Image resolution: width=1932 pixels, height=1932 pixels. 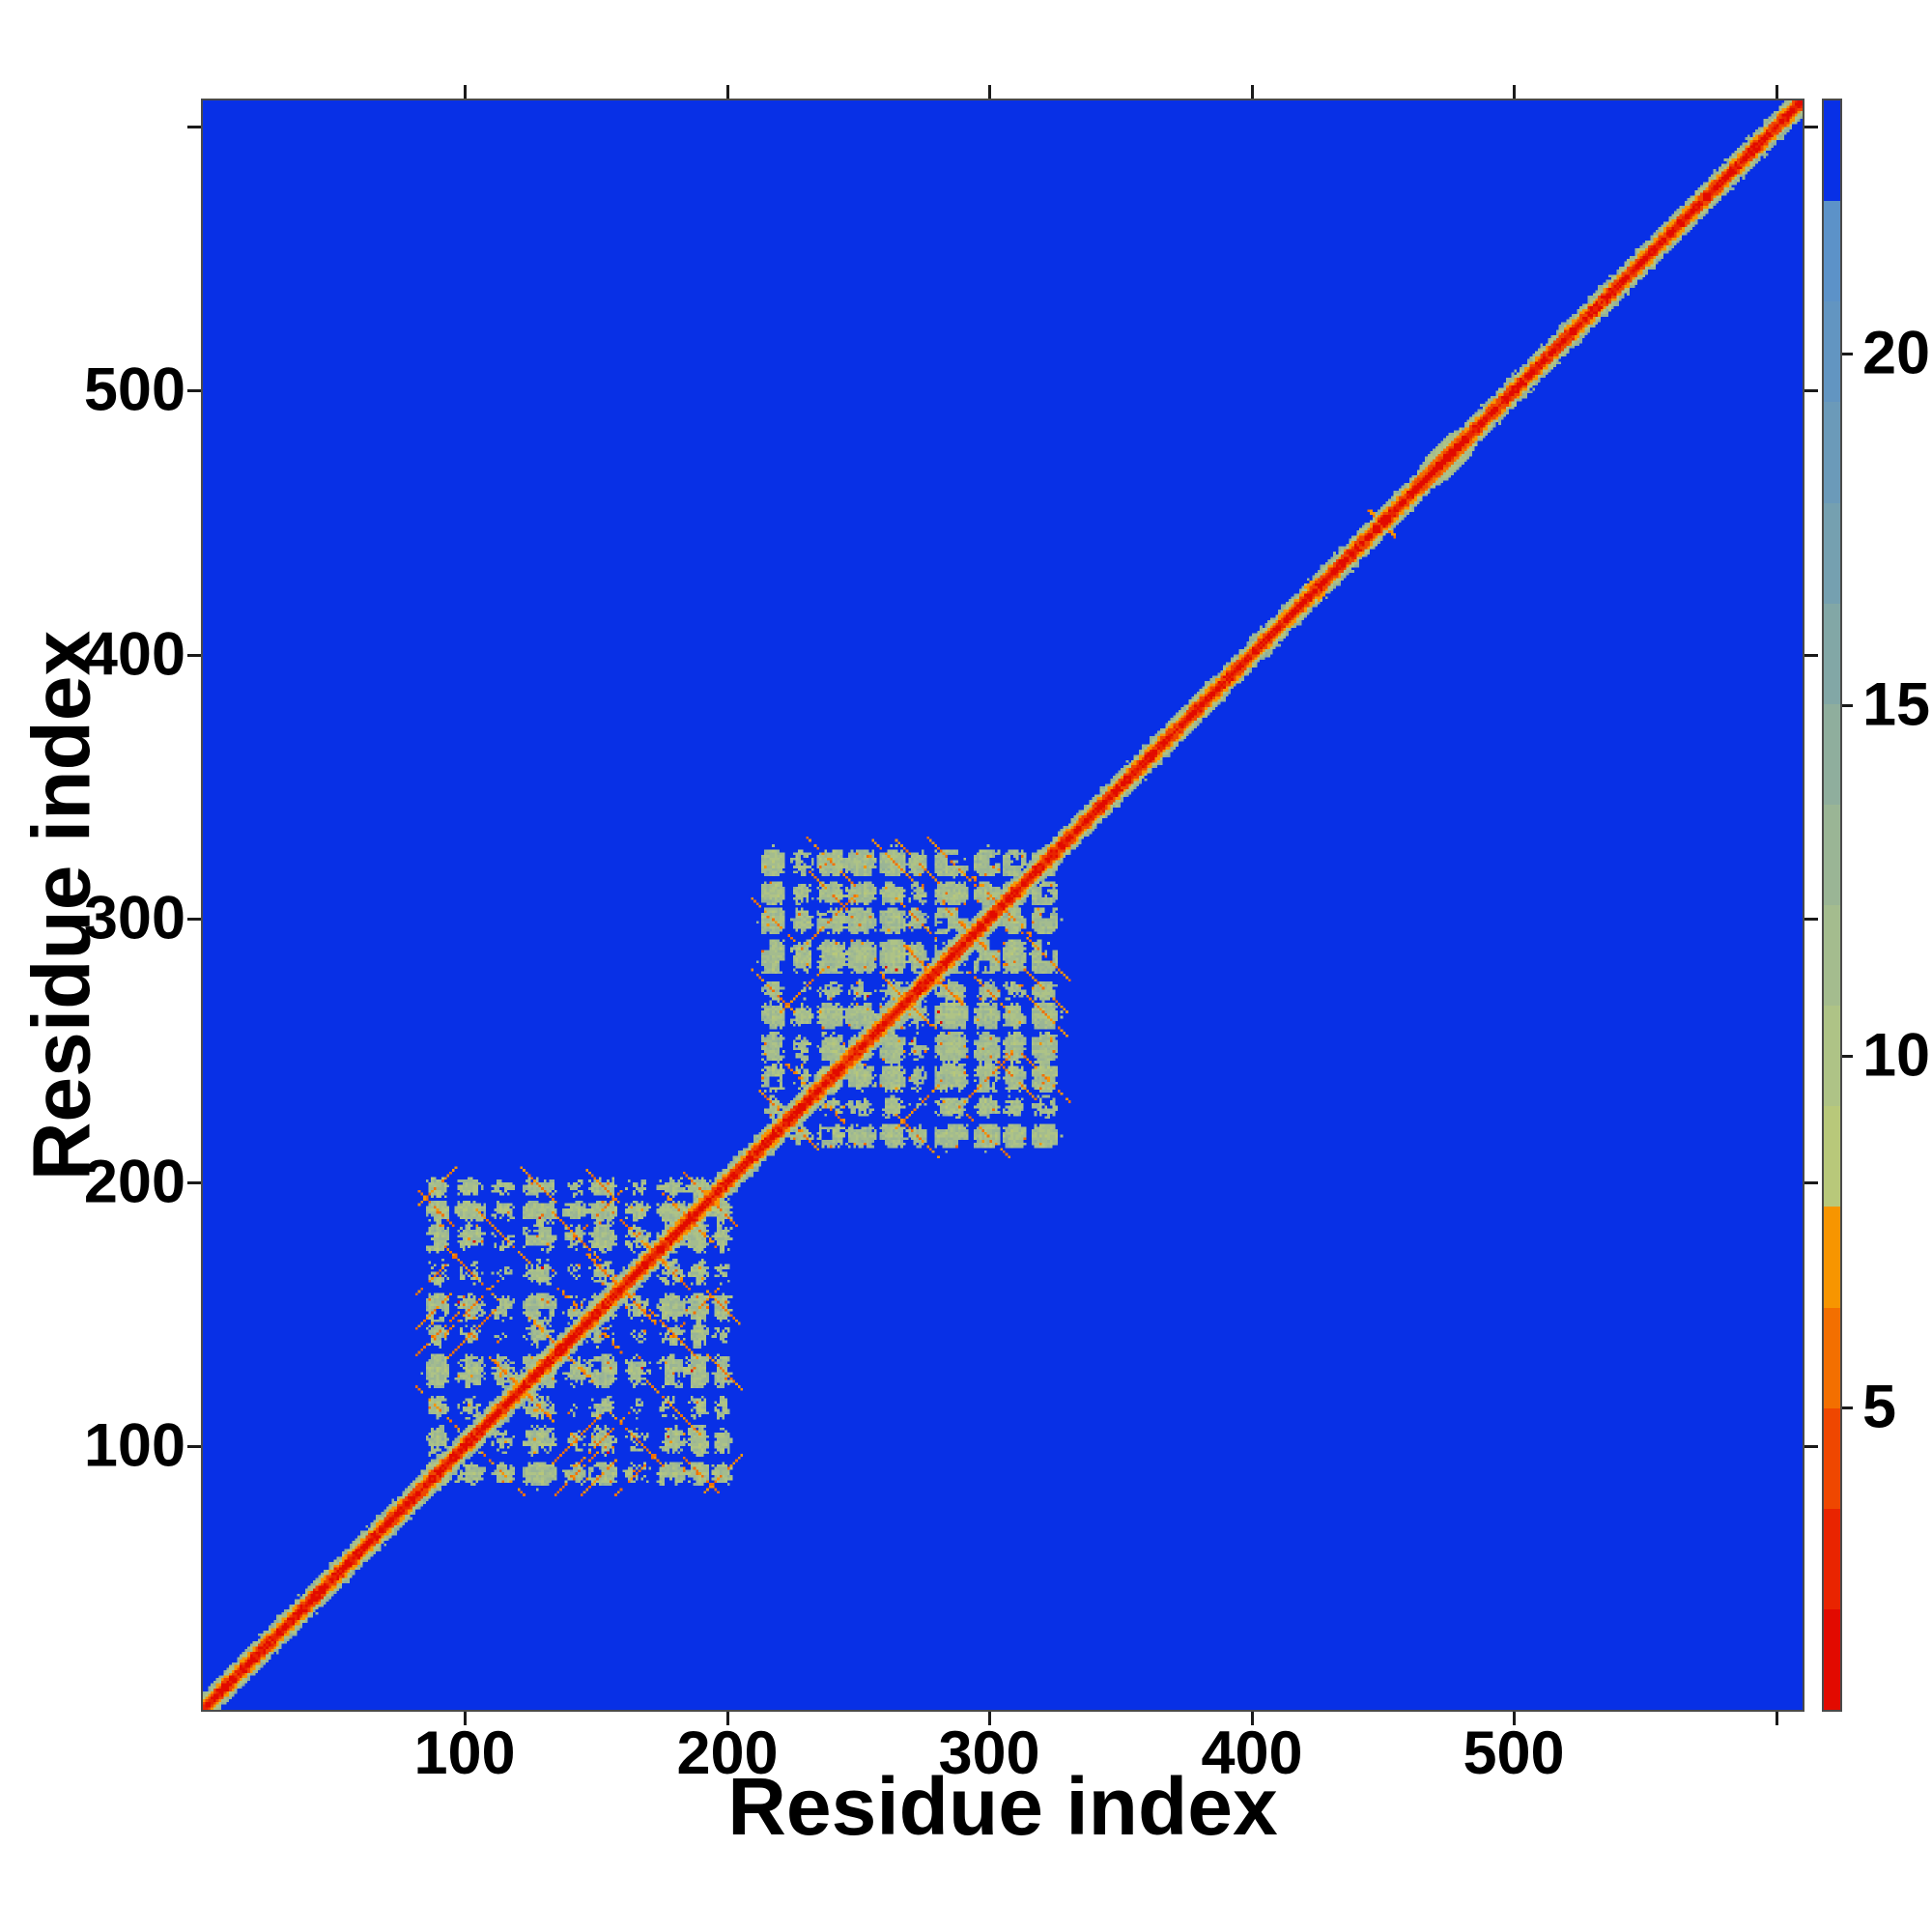 What do you see at coordinates (1514, 1753) in the screenshot?
I see `x-tick-label-500: 500` at bounding box center [1514, 1753].